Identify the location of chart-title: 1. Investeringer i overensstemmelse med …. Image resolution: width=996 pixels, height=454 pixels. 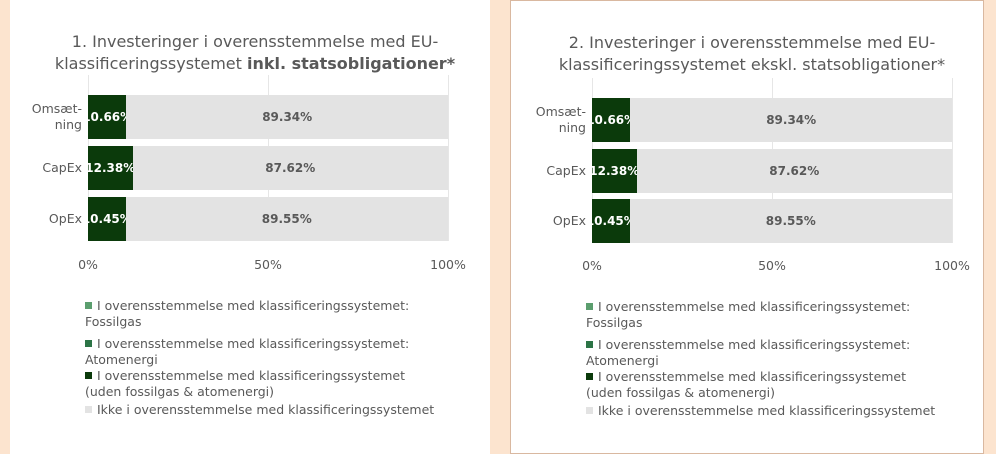
(255, 53).